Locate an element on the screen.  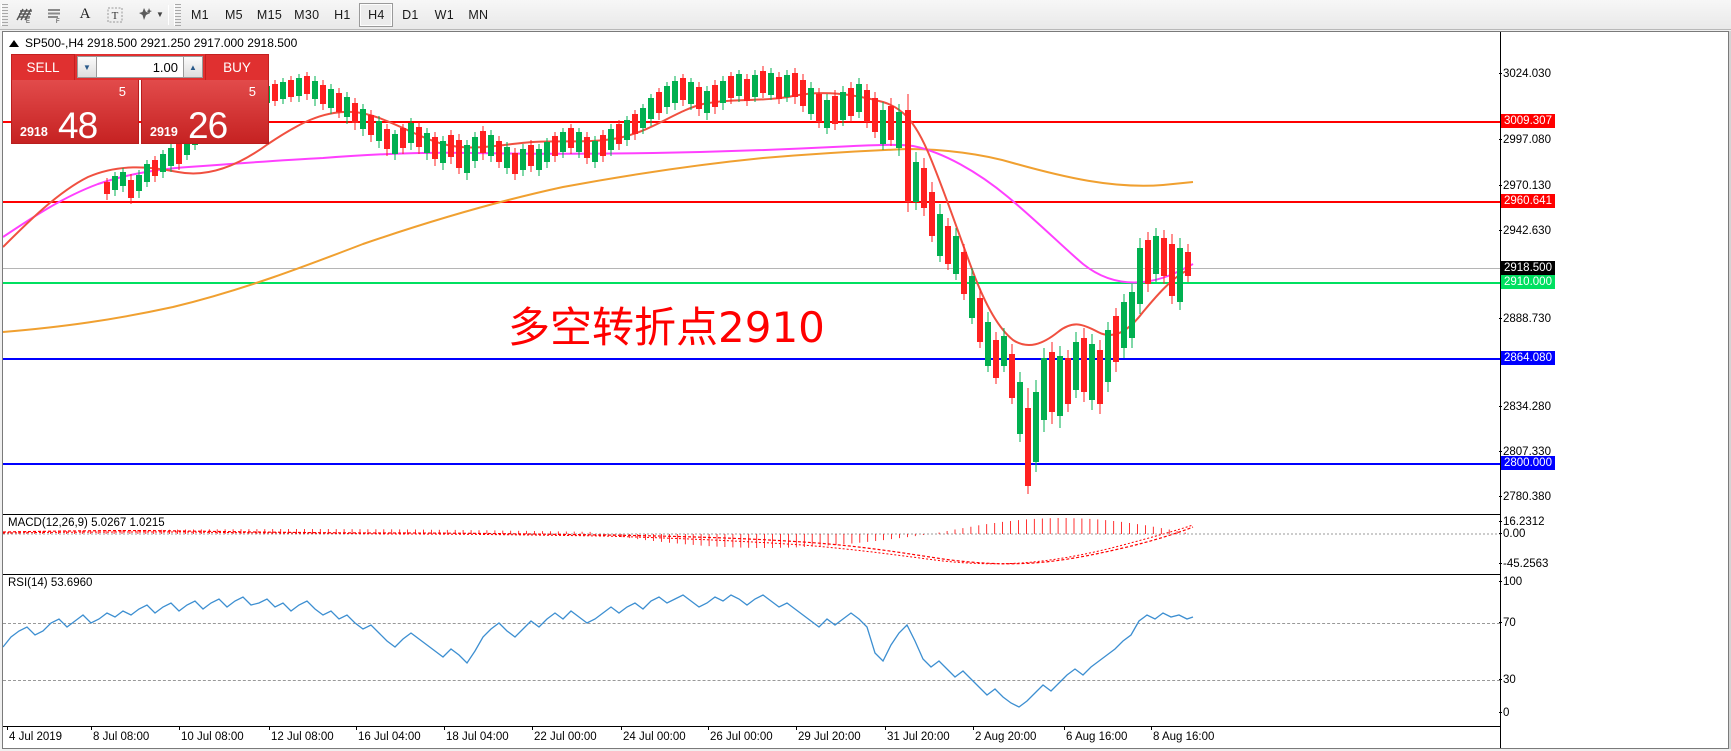
timeframe-m30: M30 is located at coordinates (307, 14).